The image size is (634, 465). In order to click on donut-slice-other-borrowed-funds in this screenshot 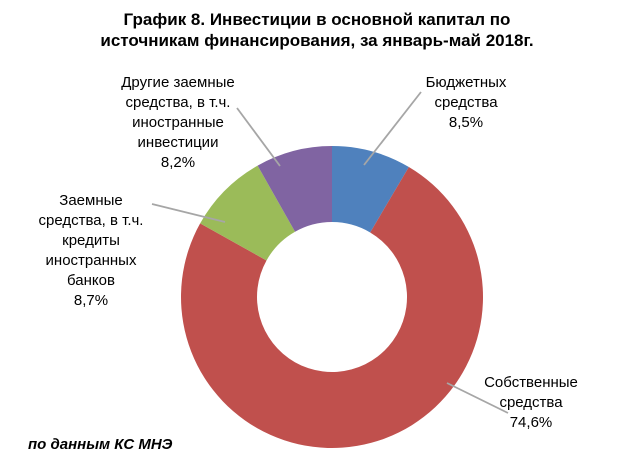, I will do `click(294, 189)`.